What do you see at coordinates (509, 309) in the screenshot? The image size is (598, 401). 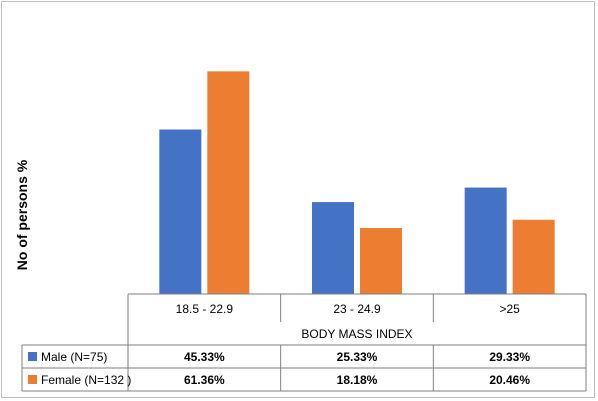 I see `category-label-3: >25` at bounding box center [509, 309].